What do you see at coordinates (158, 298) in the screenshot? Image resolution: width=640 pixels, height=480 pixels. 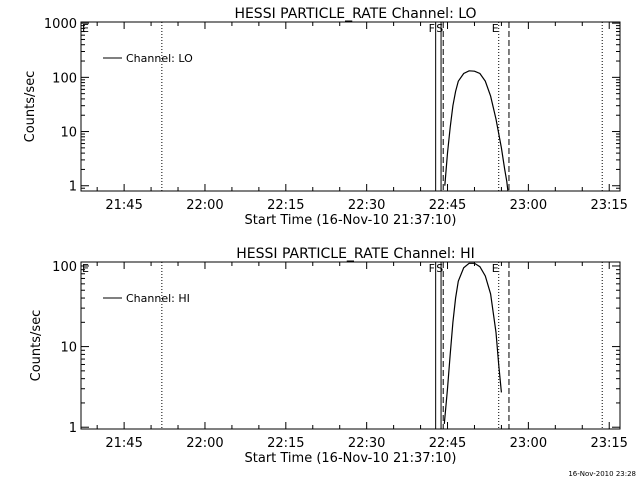 I see `legend-entry: Channel: HI` at bounding box center [158, 298].